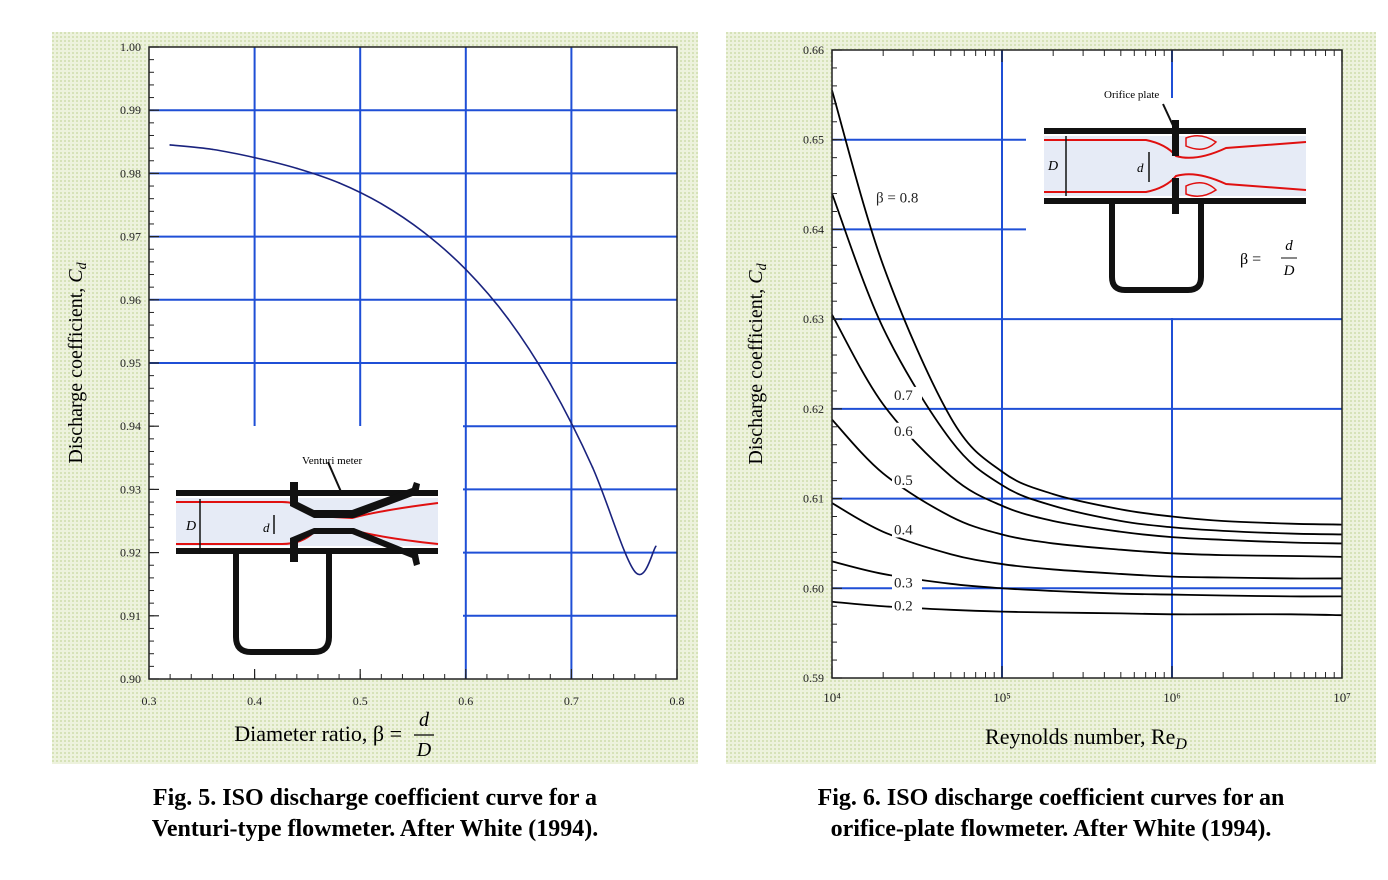  What do you see at coordinates (813, 50) in the screenshot?
I see `y-tick-label: 0.66` at bounding box center [813, 50].